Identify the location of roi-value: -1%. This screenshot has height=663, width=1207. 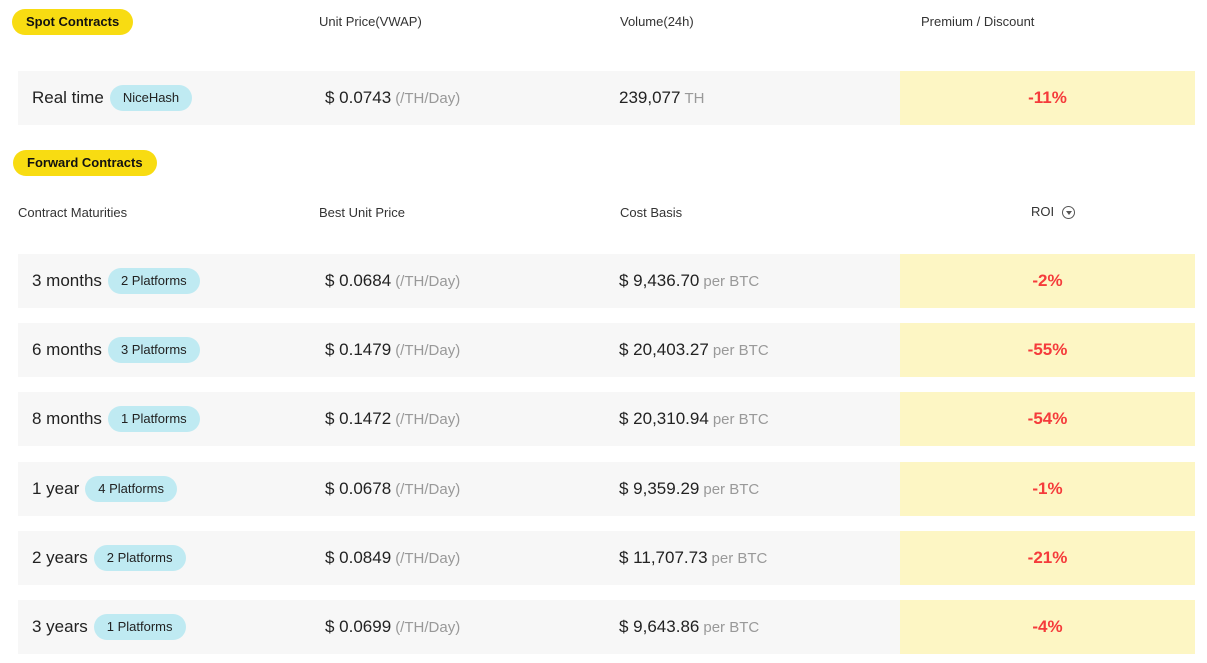
(1047, 489).